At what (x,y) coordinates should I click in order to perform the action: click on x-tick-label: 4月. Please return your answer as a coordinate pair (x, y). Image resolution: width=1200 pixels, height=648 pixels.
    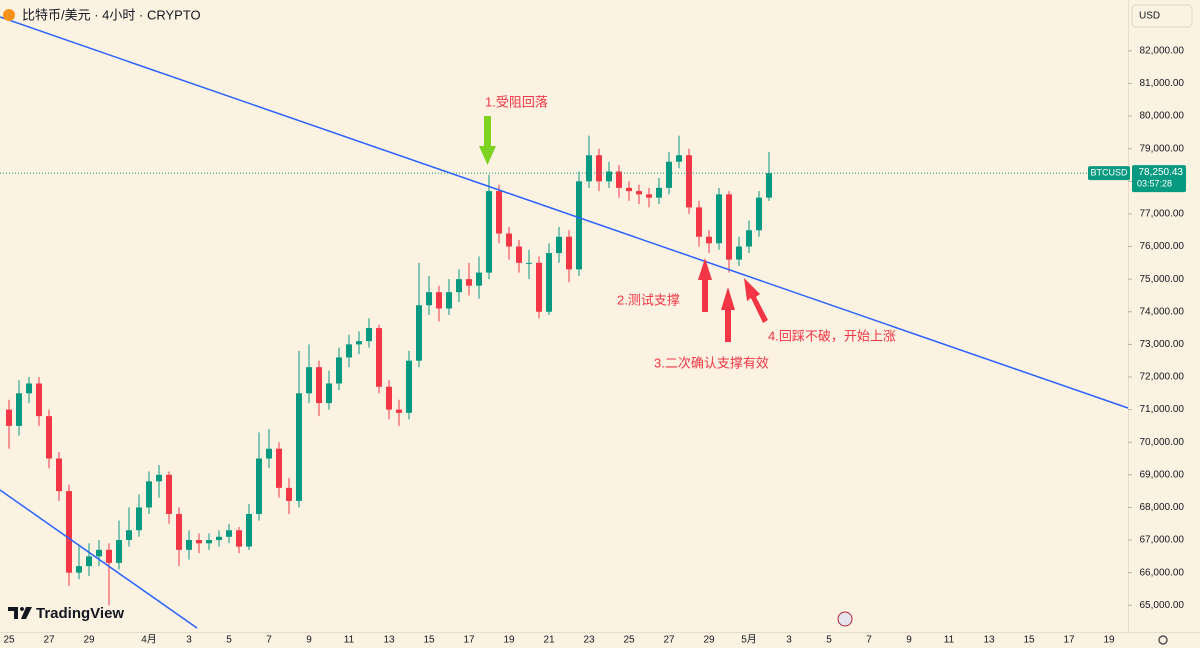
    Looking at the image, I should click on (149, 640).